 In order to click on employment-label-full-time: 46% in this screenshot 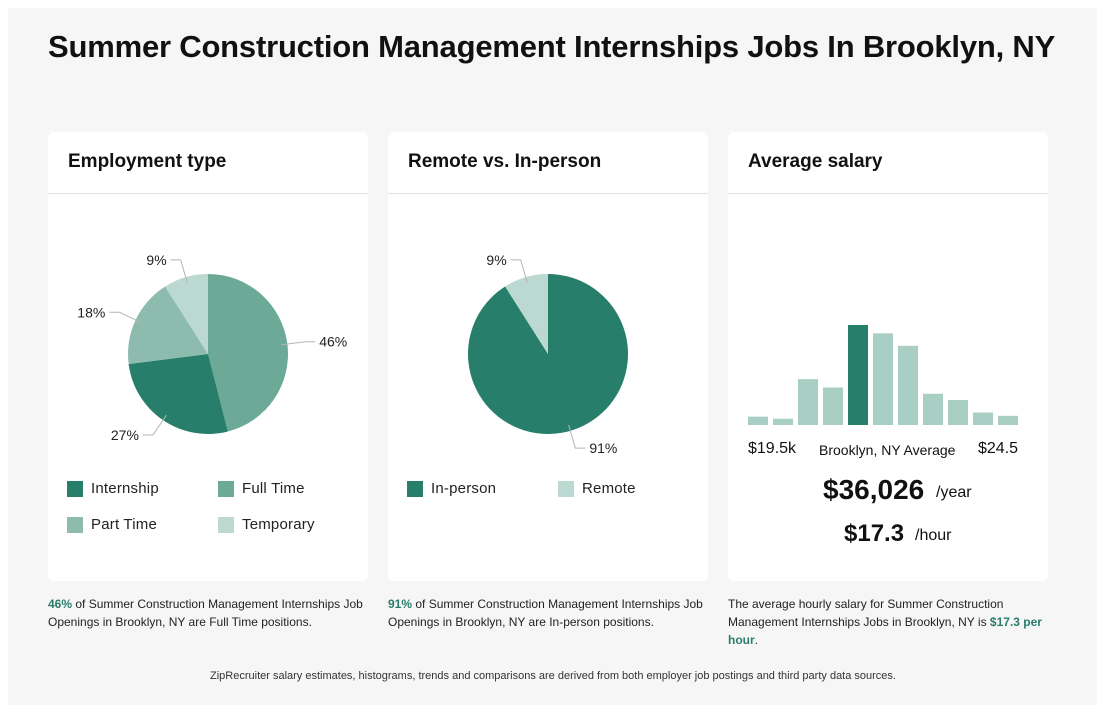, I will do `click(333, 342)`.